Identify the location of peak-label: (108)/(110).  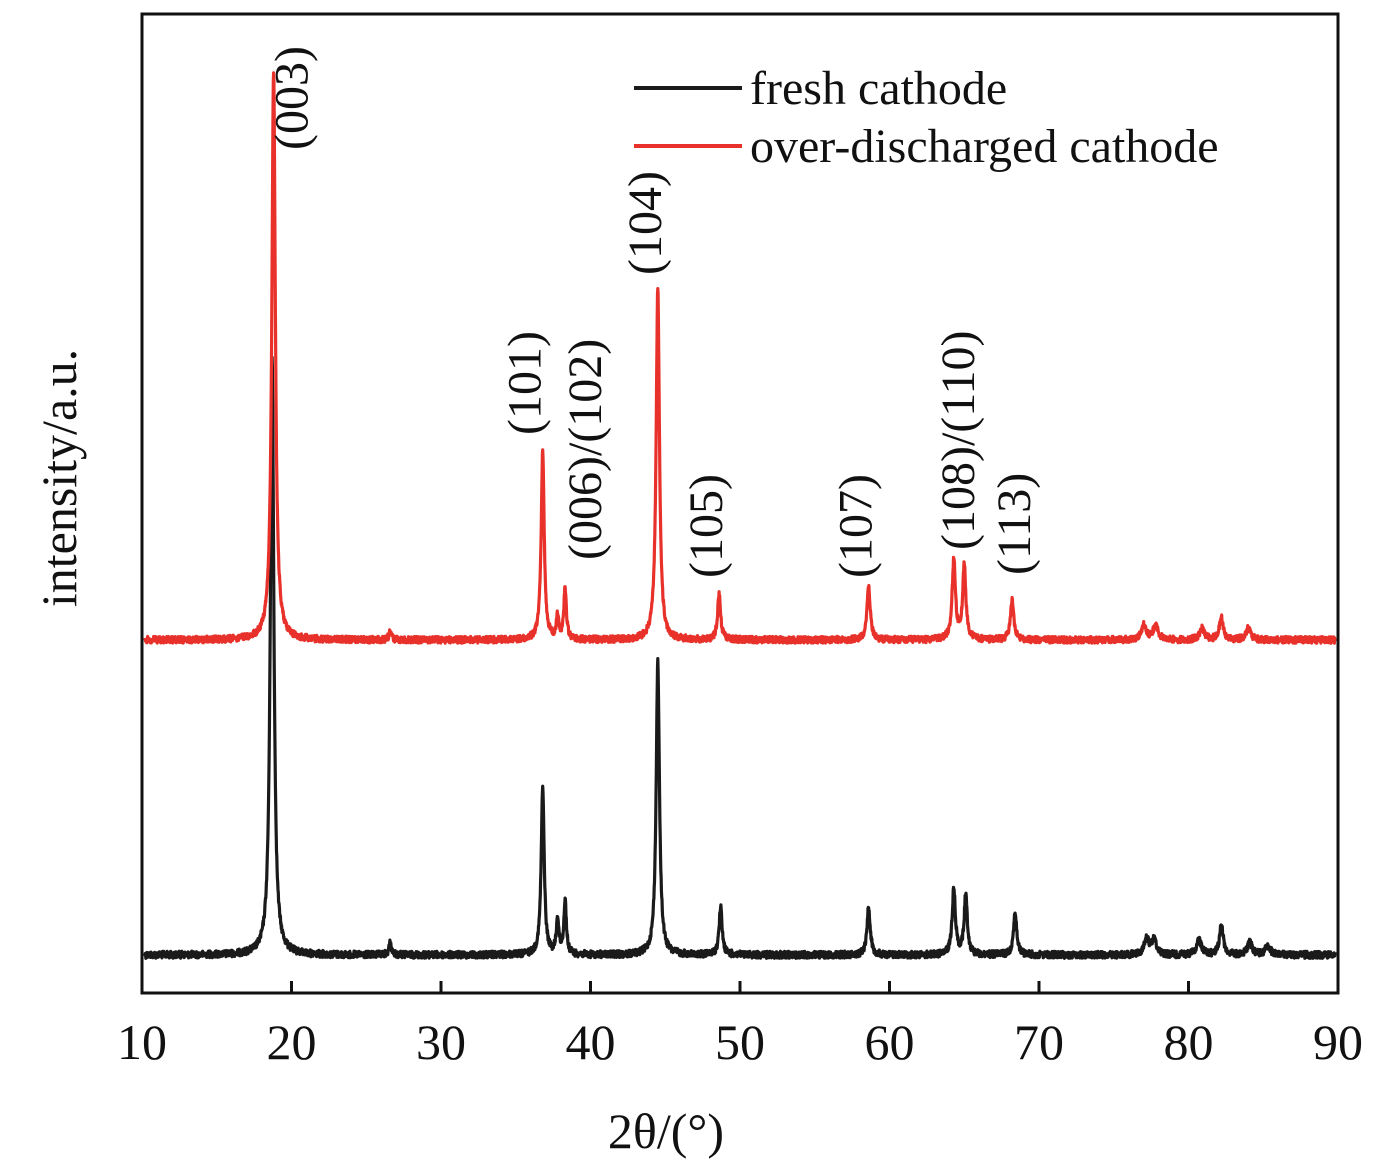
(958, 441).